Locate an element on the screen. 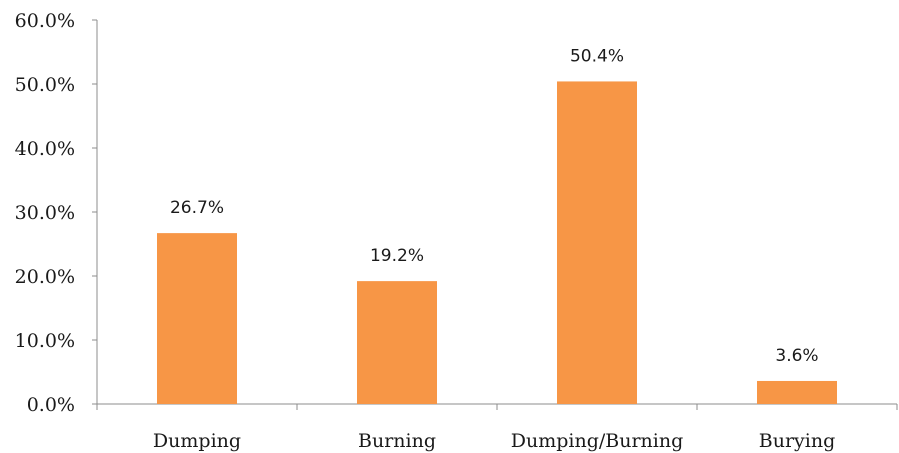 The width and height of the screenshot is (899, 453). bar-dumping is located at coordinates (197, 318).